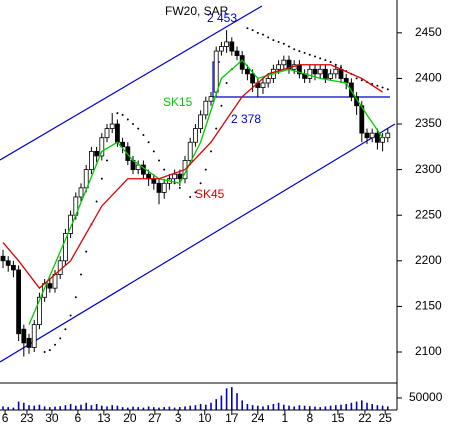 This screenshot has width=450, height=427. Describe the element at coordinates (284, 418) in the screenshot. I see `x-tick-label: 1` at that location.